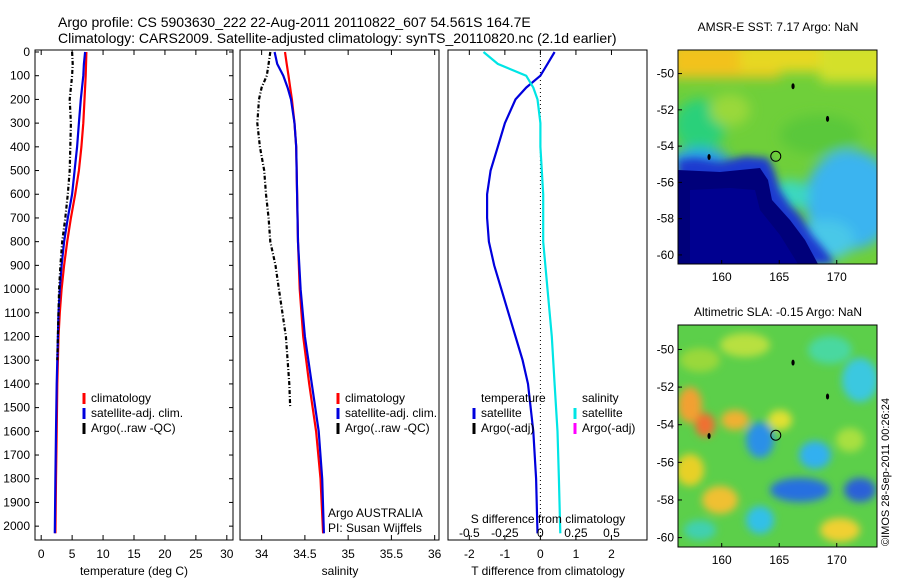 Image resolution: width=900 pixels, height=580 pixels. I want to click on x-tick-label: 25, so click(196, 554).